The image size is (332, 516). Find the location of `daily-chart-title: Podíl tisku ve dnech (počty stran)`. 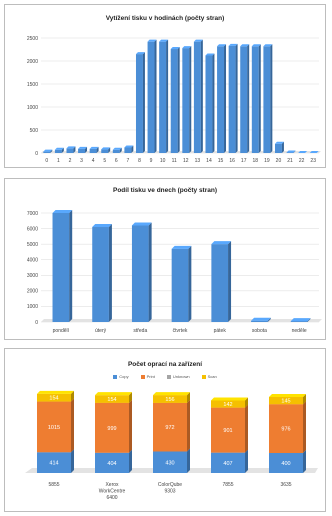

daily-chart-title: Podíl tisku ve dnech (počty stran) is located at coordinates (165, 190).